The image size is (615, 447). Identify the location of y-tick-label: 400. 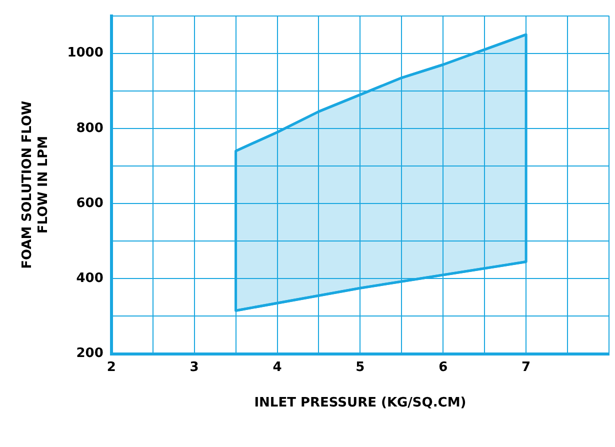
(90, 278).